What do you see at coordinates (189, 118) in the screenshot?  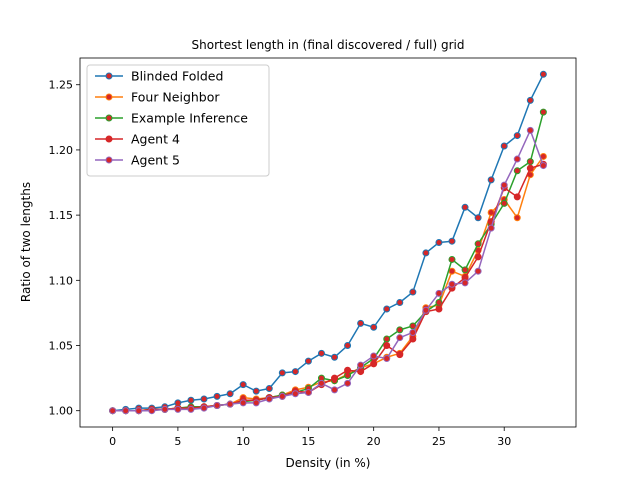 I see `legend-label: Example Inference` at bounding box center [189, 118].